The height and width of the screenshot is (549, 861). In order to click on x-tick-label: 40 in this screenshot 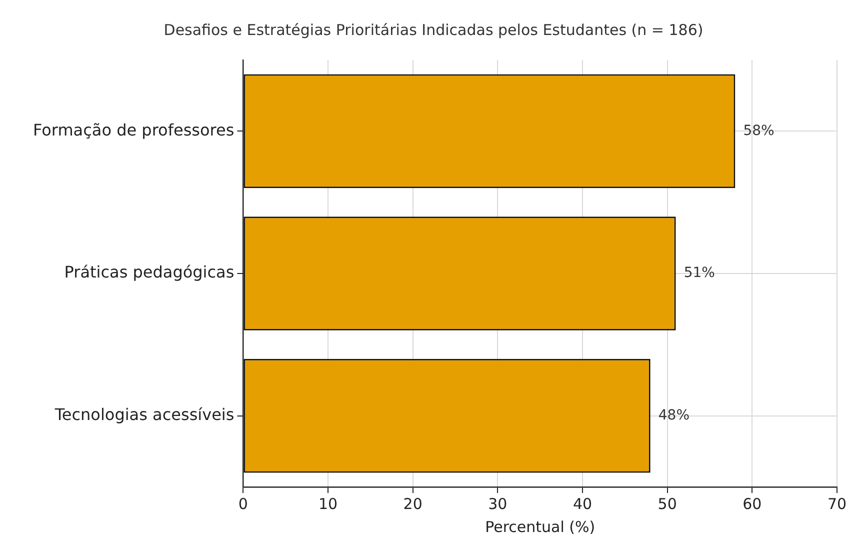, I will do `click(582, 503)`.